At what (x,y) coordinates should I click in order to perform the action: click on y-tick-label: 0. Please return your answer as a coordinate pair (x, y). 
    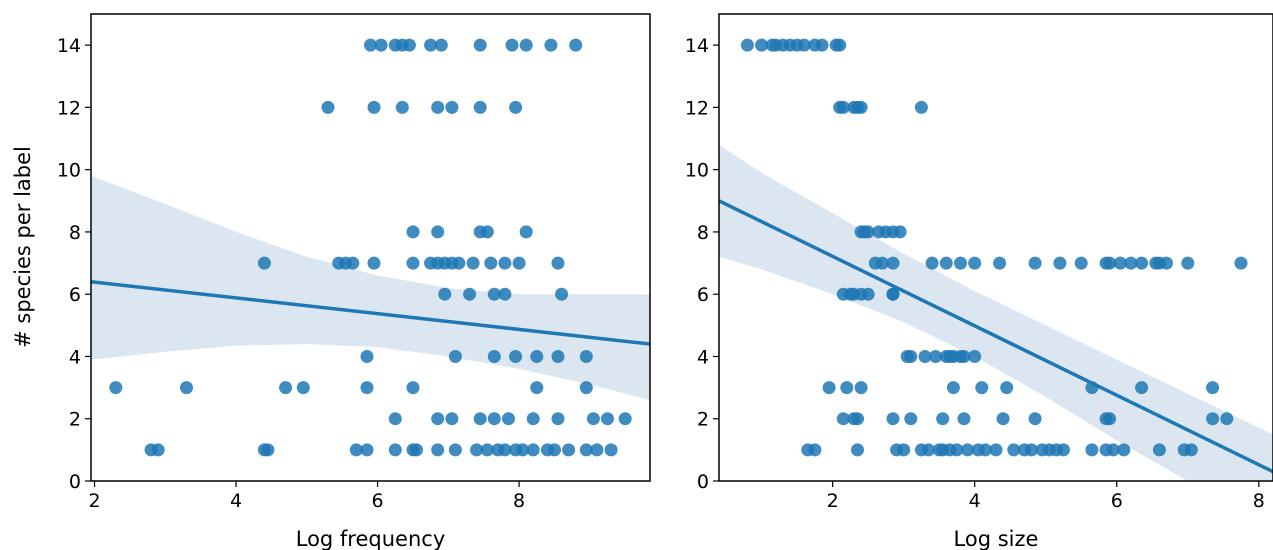
    Looking at the image, I should click on (75, 482).